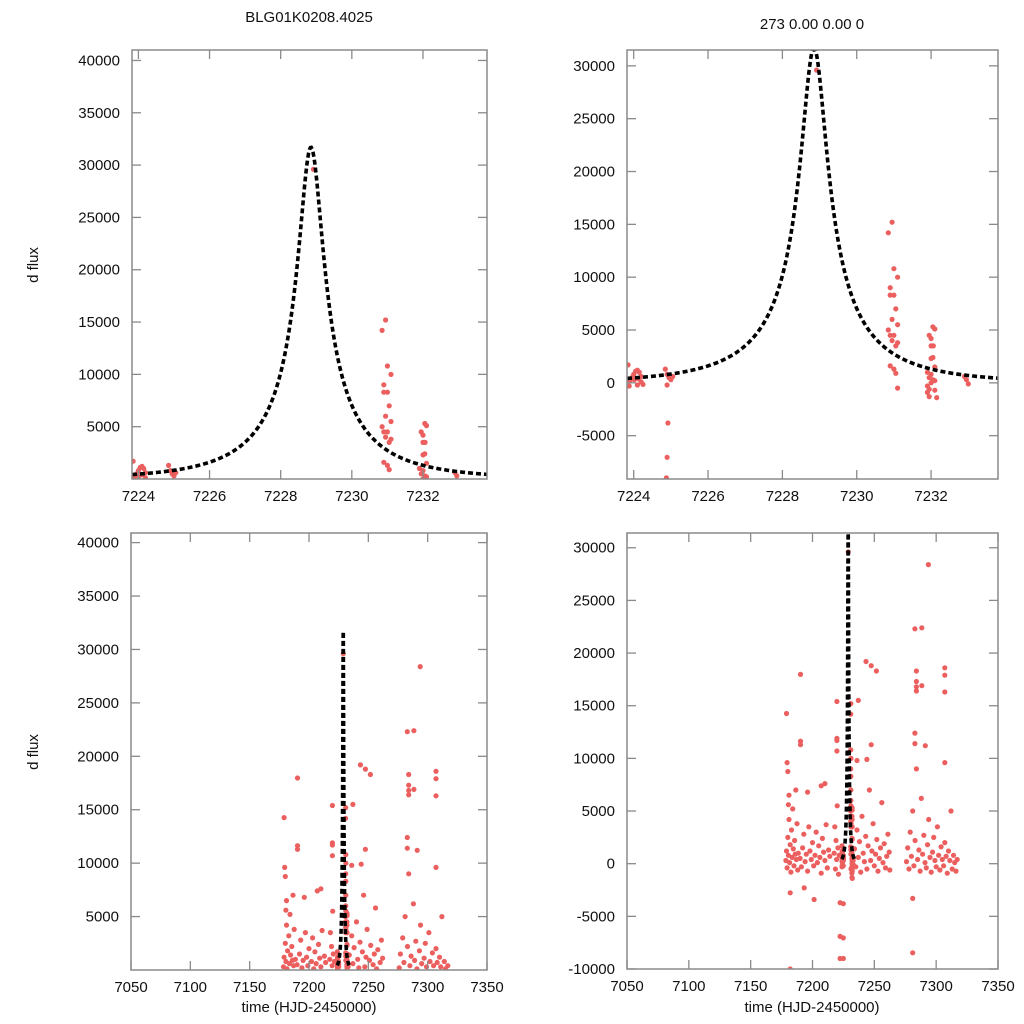 The image size is (1024, 1024). Describe the element at coordinates (874, 986) in the screenshot. I see `x-tick-label: 7250` at that location.